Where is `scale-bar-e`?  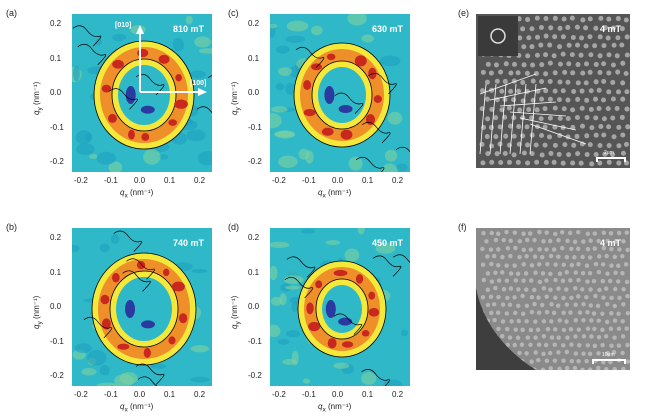 scale-bar-e is located at coordinates (611, 159).